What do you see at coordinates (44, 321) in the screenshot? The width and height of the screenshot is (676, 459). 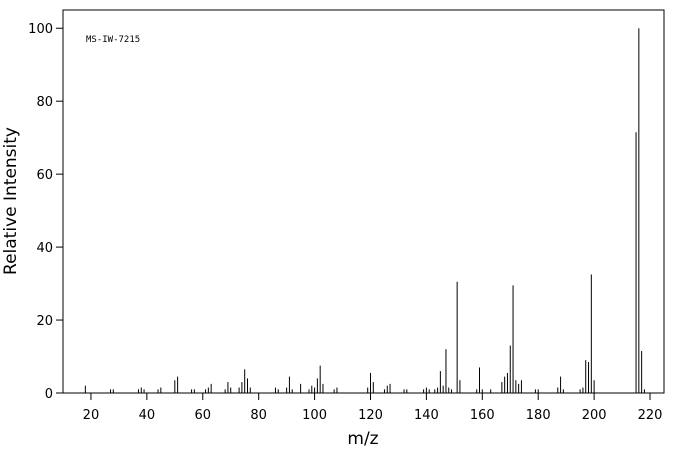 I see `y-tick-label: 20` at bounding box center [44, 321].